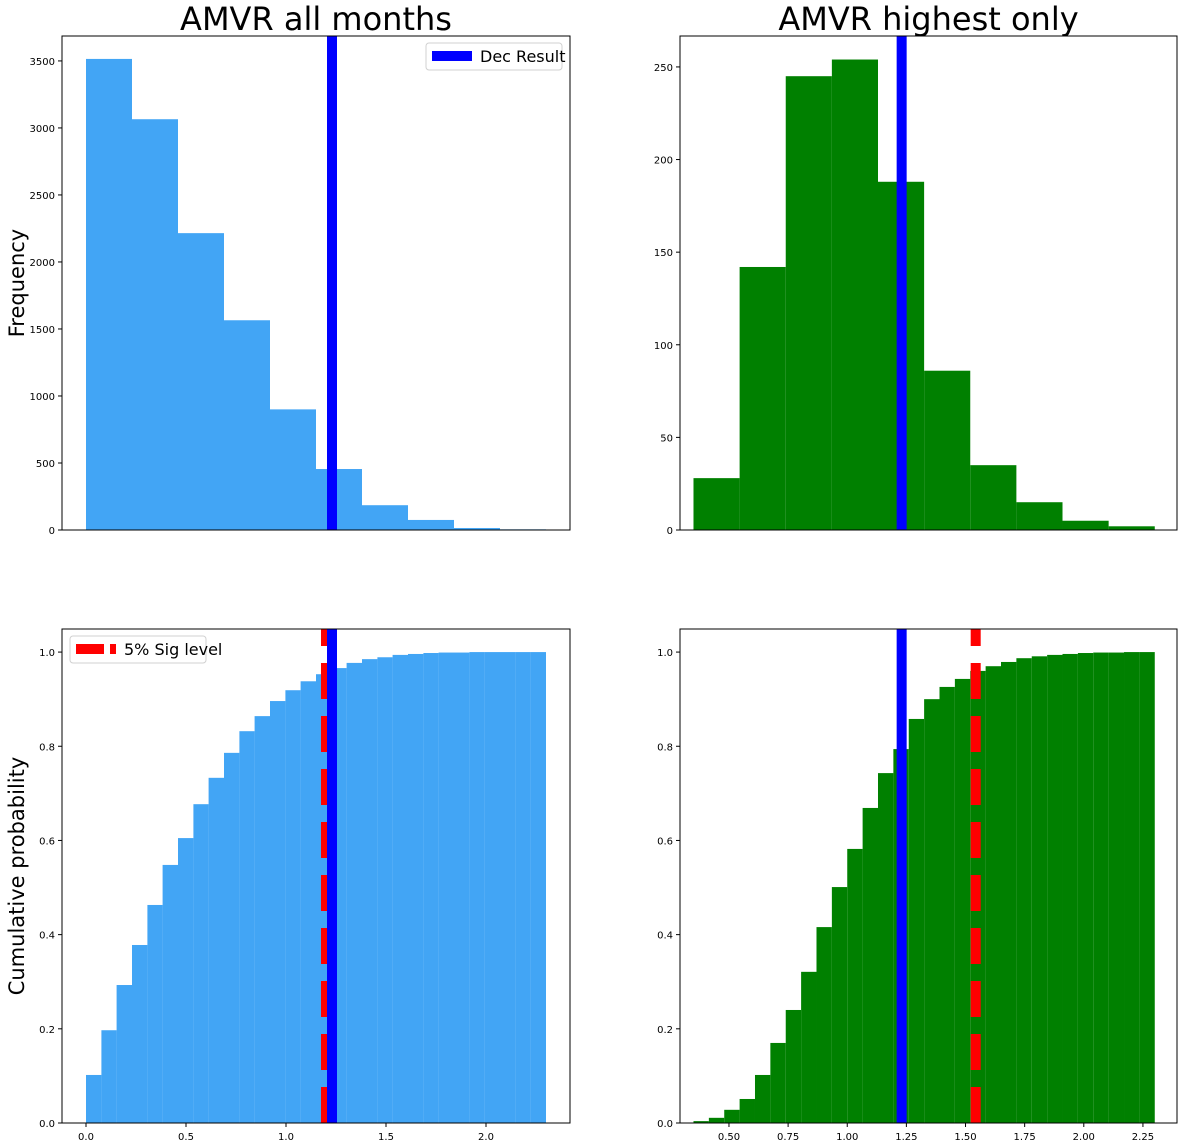 This screenshot has height=1147, width=1189. Describe the element at coordinates (928, 19) in the screenshot. I see `chart-title: AMVR highest only` at that location.